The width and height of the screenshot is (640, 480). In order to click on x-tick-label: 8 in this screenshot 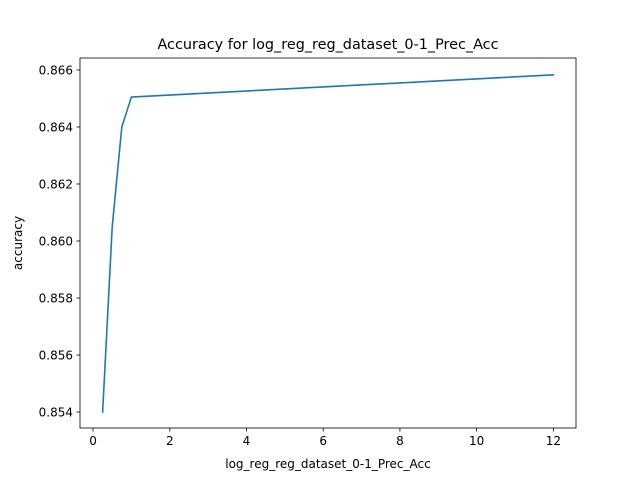, I will do `click(400, 441)`.